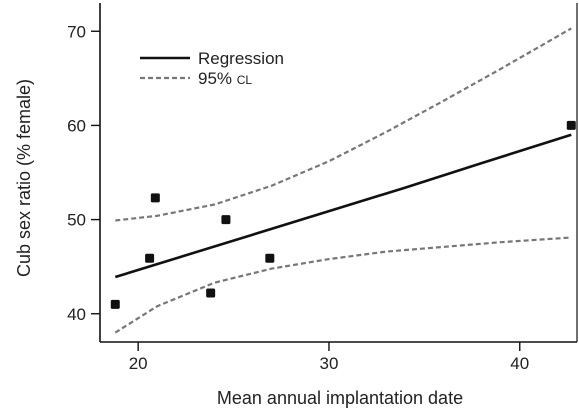 The height and width of the screenshot is (411, 579). Describe the element at coordinates (519, 363) in the screenshot. I see `x-tick-label: 40` at that location.